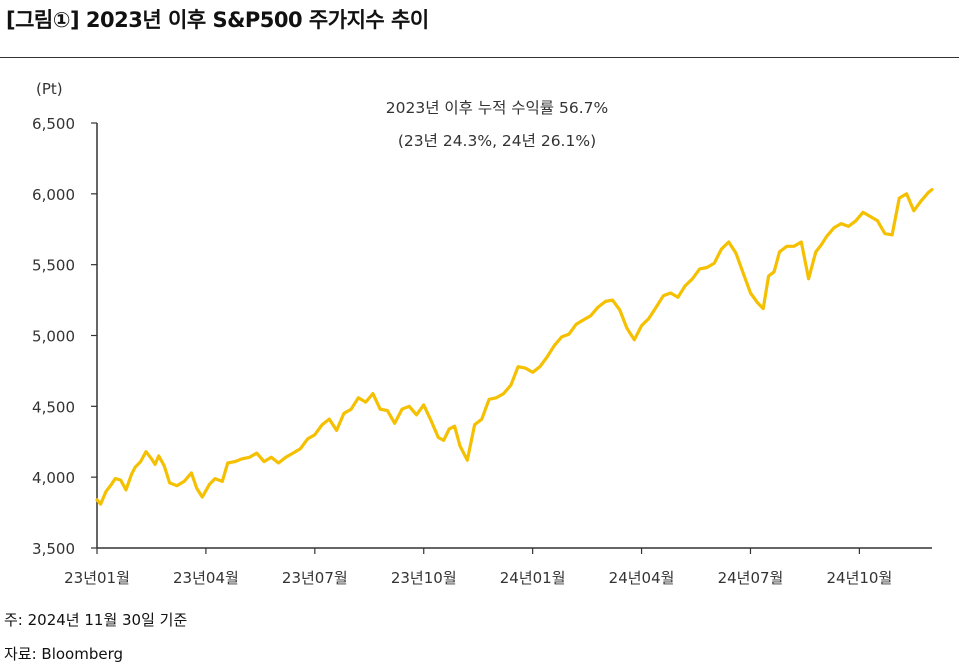 The width and height of the screenshot is (966, 669). I want to click on annotation-line-2: (23년 24.3%, 24년 26.1%), so click(497, 141).